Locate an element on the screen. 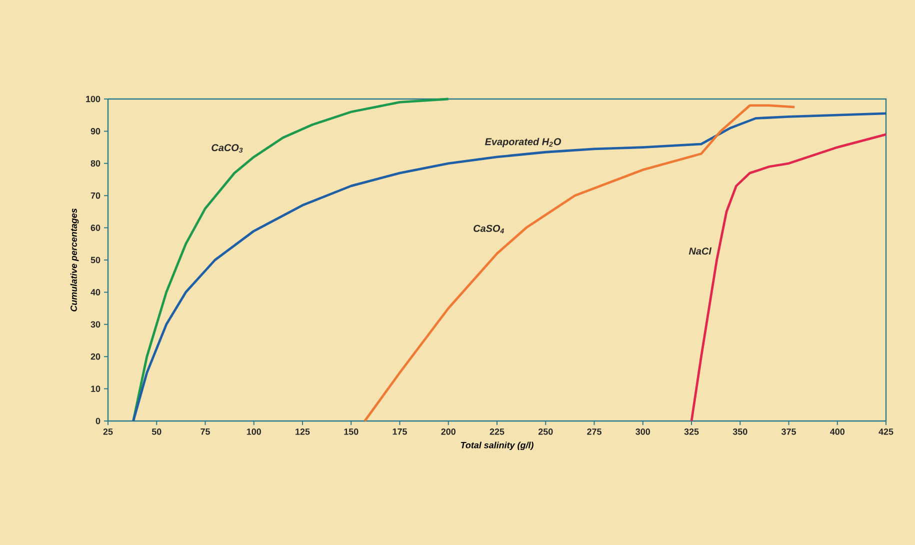 This screenshot has height=545, width=915. y-tick-label: 10 is located at coordinates (95, 389).